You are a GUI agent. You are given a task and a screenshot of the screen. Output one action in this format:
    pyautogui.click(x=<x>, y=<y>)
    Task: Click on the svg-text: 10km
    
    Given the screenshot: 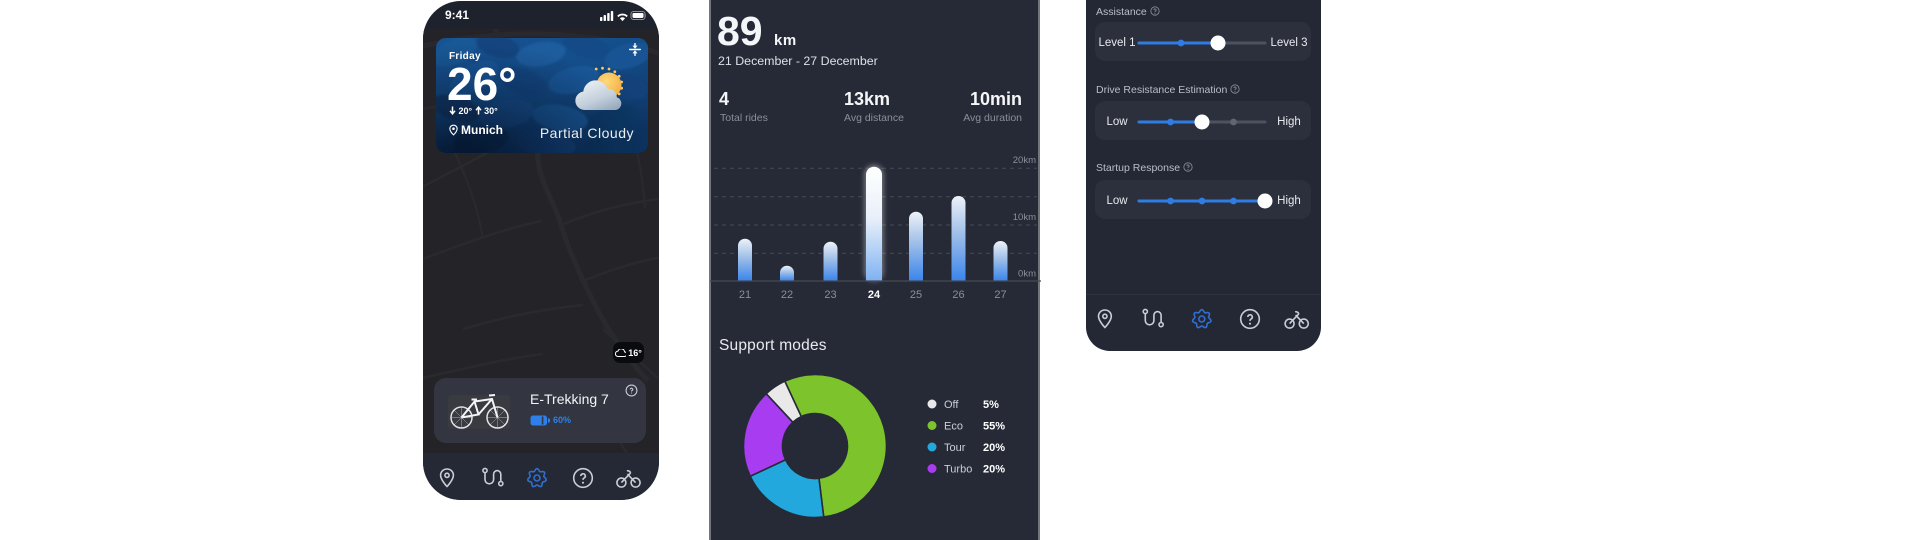 What is the action you would take?
    pyautogui.click(x=1023, y=217)
    